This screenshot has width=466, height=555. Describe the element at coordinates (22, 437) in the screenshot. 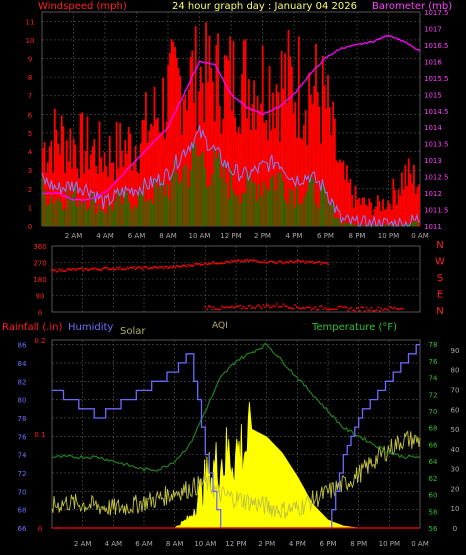

I see `humidity-y-tick-label: 76` at that location.